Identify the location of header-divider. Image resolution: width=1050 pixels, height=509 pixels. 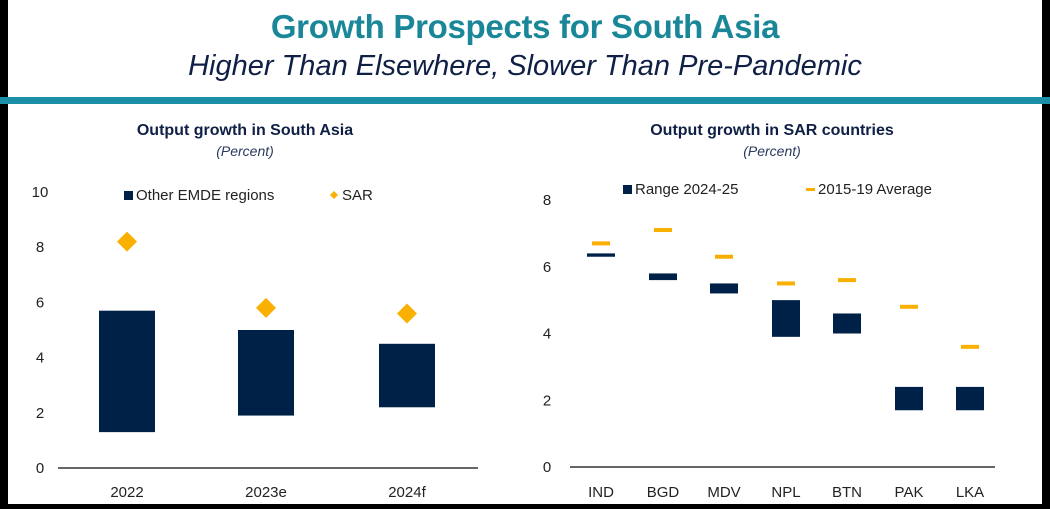
(525, 100).